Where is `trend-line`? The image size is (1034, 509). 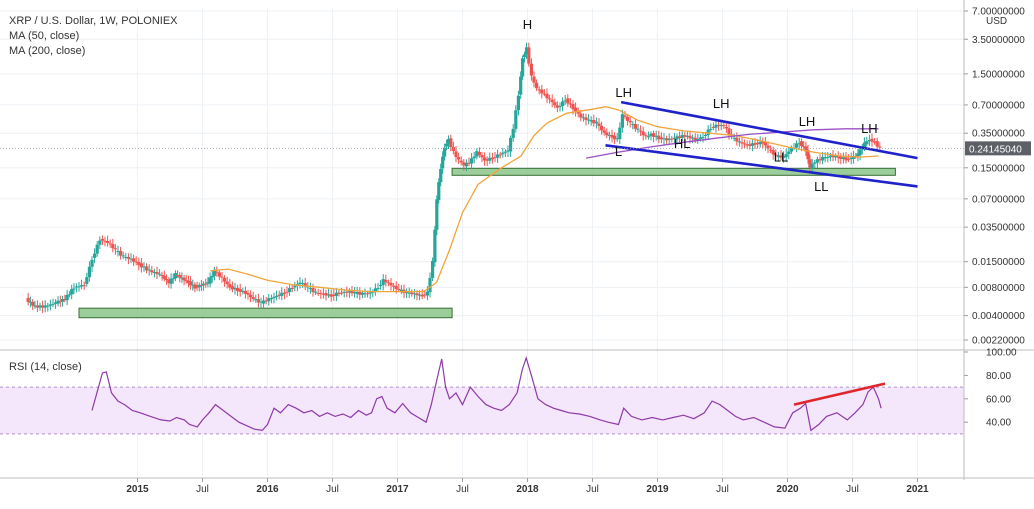
trend-line is located at coordinates (769, 130).